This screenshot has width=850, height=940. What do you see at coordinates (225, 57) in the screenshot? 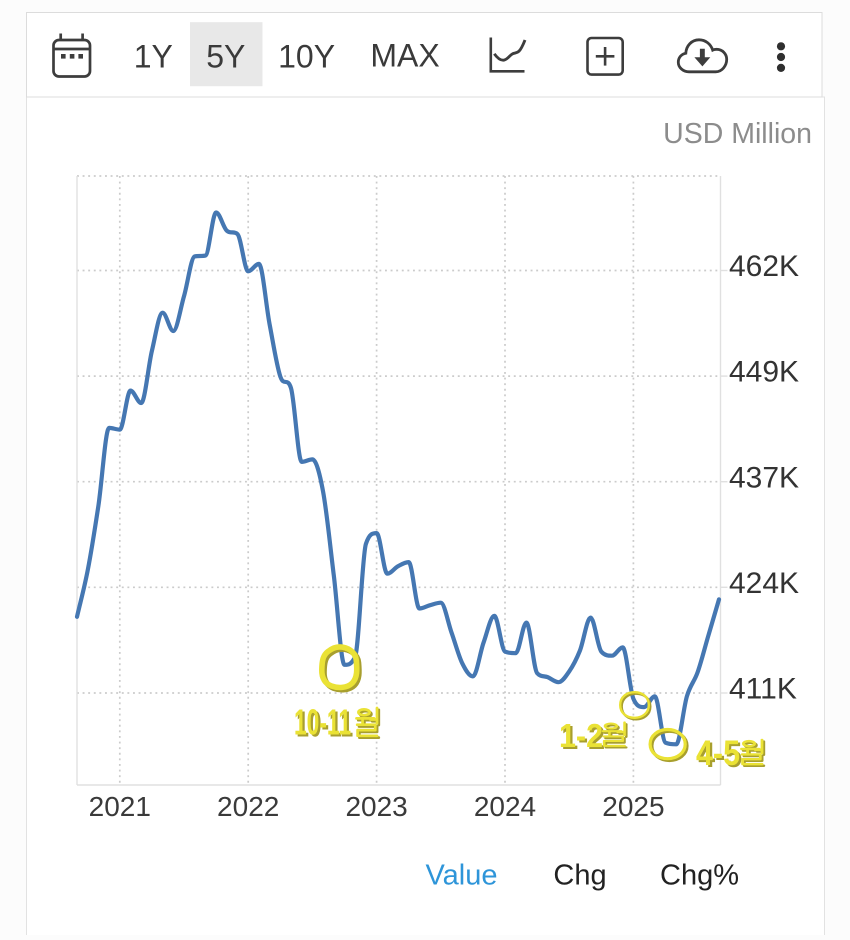
I see `svg-text: 5Y` at bounding box center [225, 57].